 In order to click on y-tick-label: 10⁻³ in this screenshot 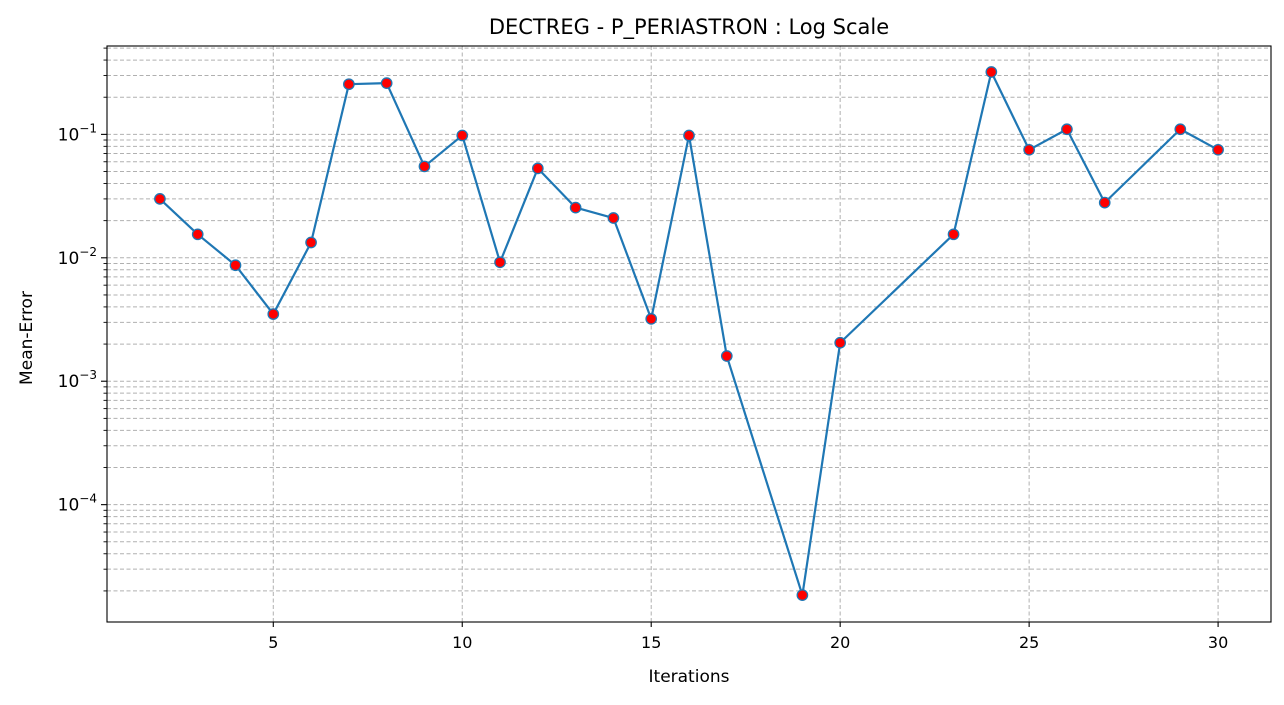, I will do `click(77, 380)`.